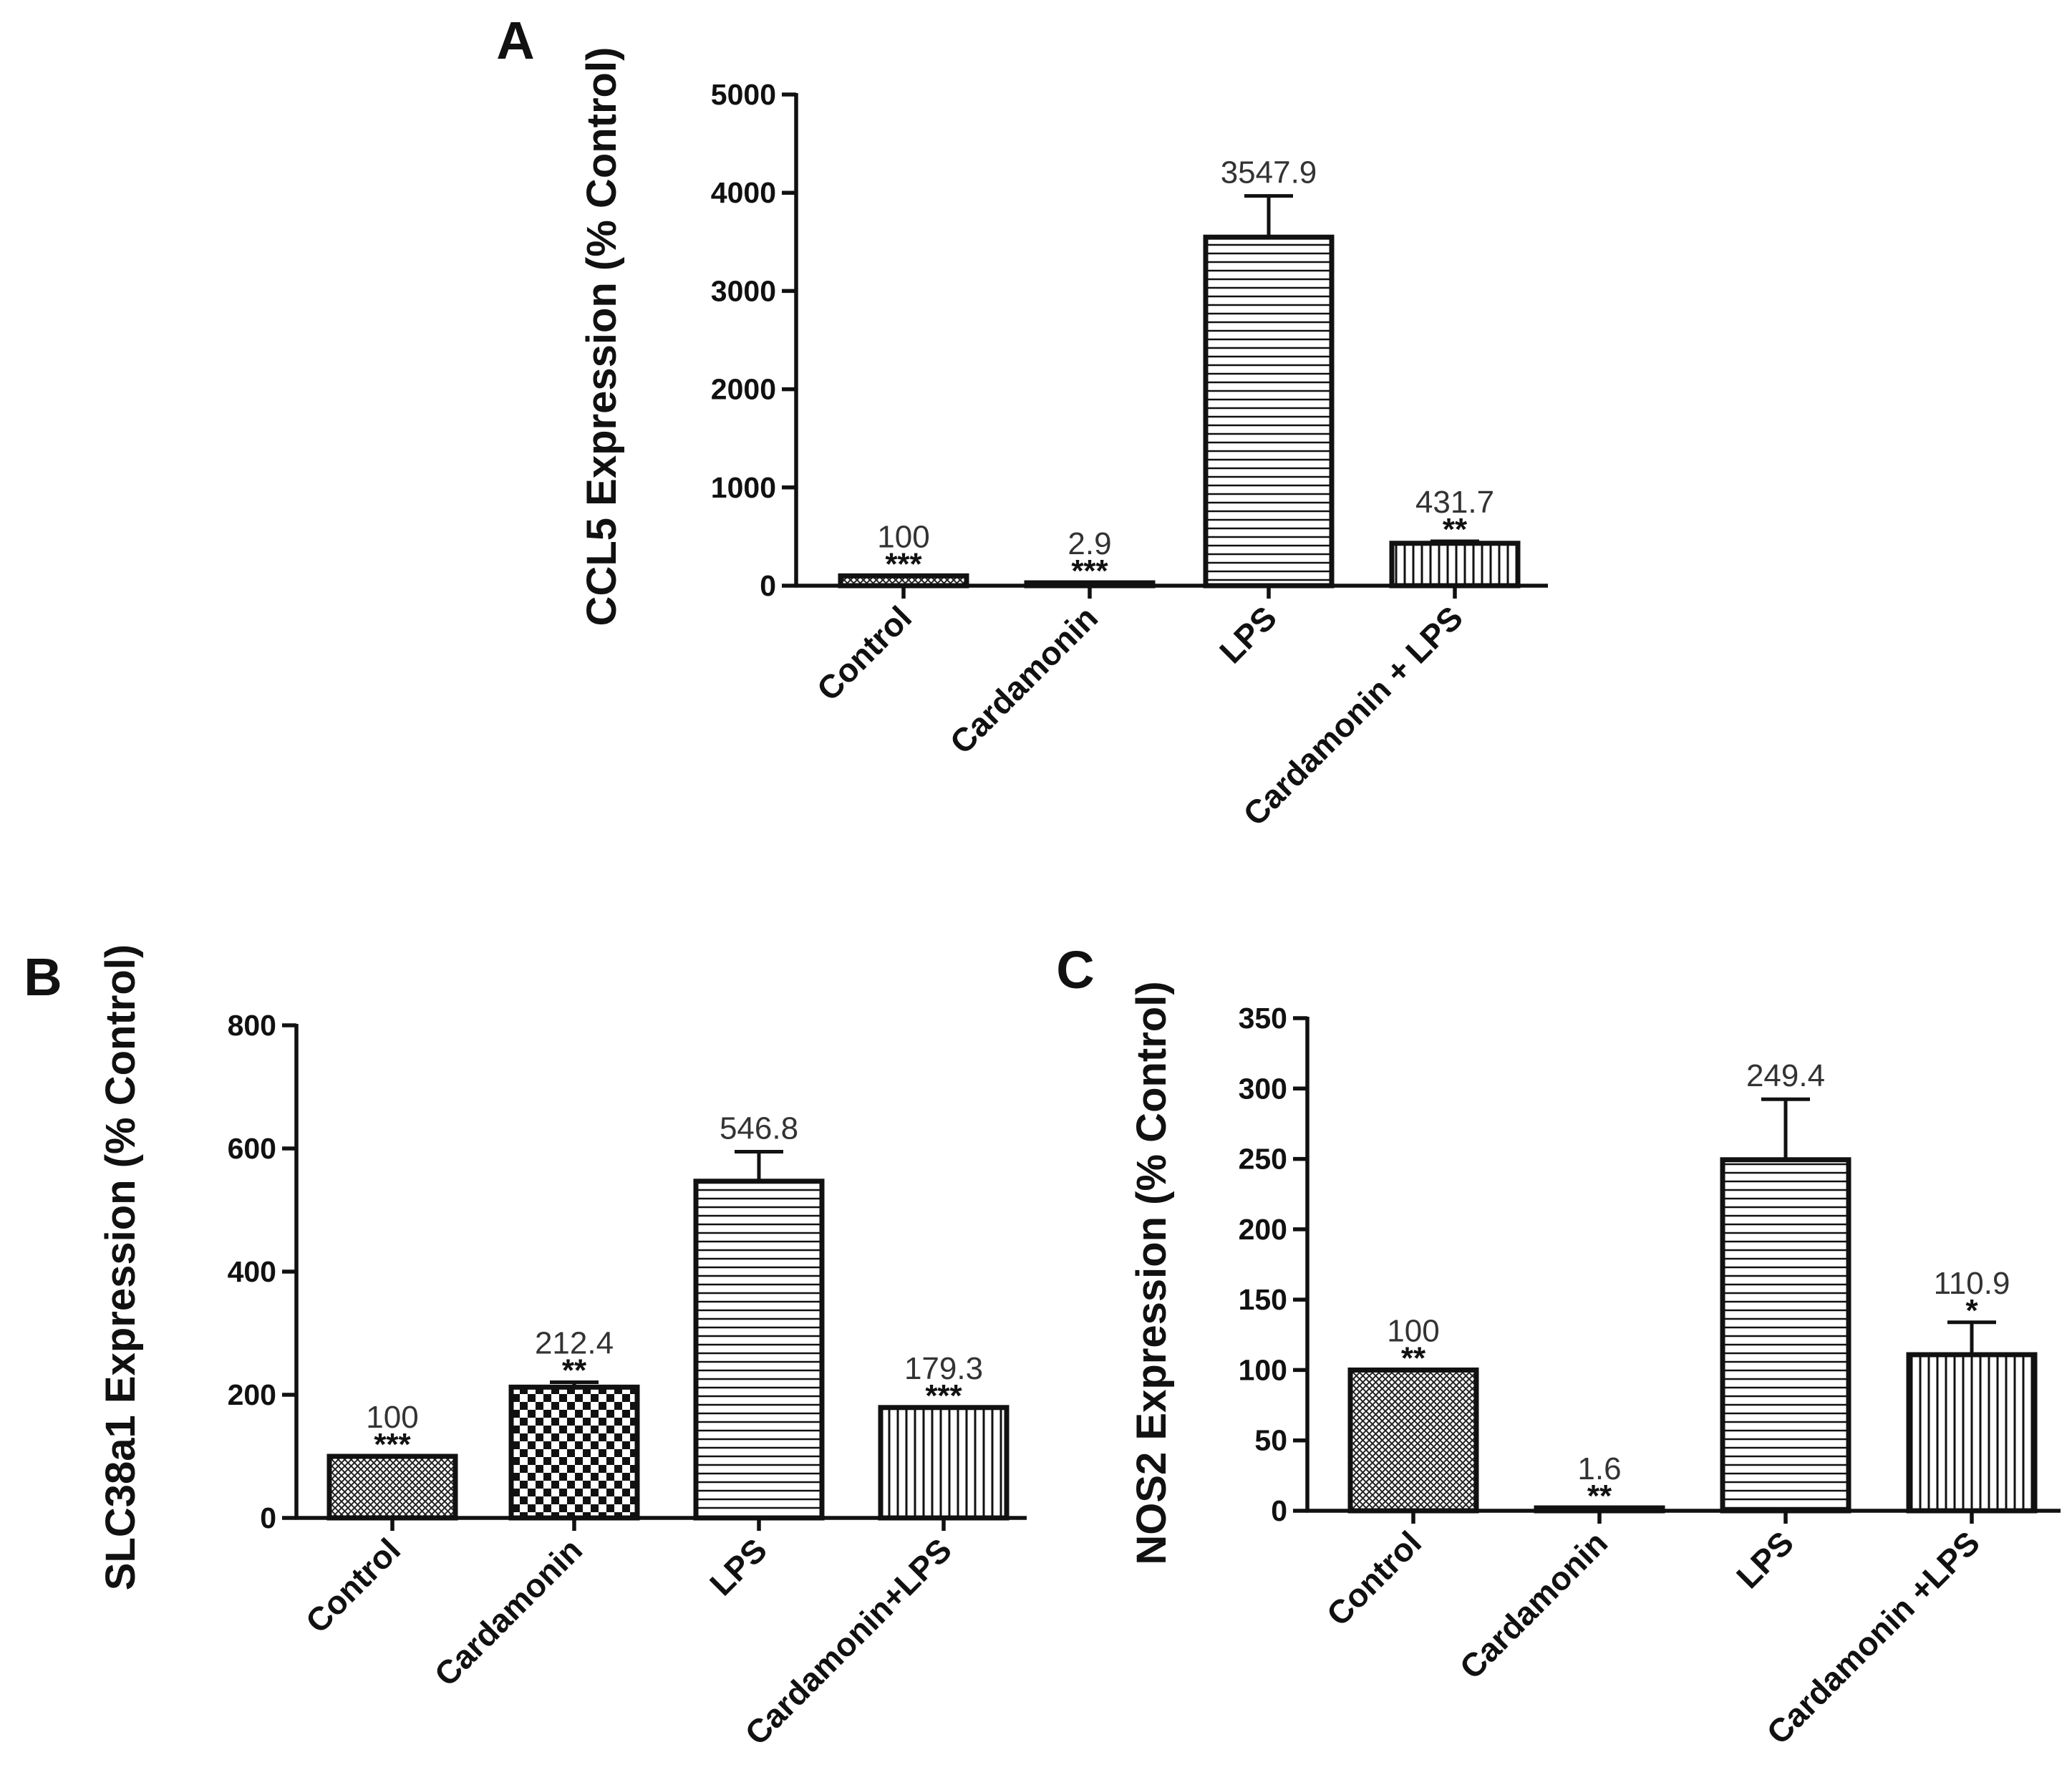 The height and width of the screenshot is (1785, 2072). What do you see at coordinates (1263, 1019) in the screenshot?
I see `y-tick-label: 350` at bounding box center [1263, 1019].